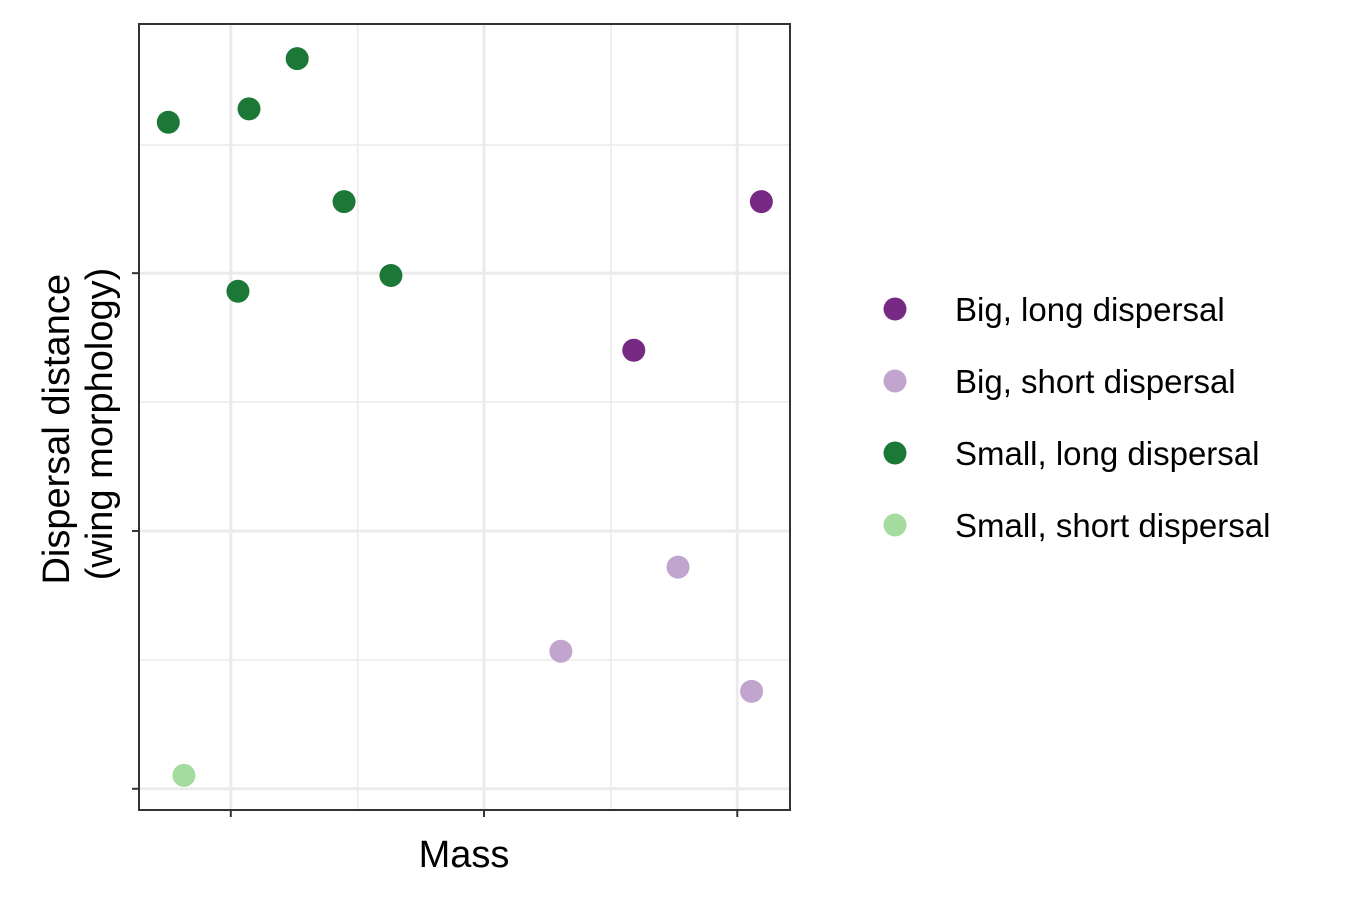  I want to click on legend-label-3: Small, short dispersal, so click(1112, 525).